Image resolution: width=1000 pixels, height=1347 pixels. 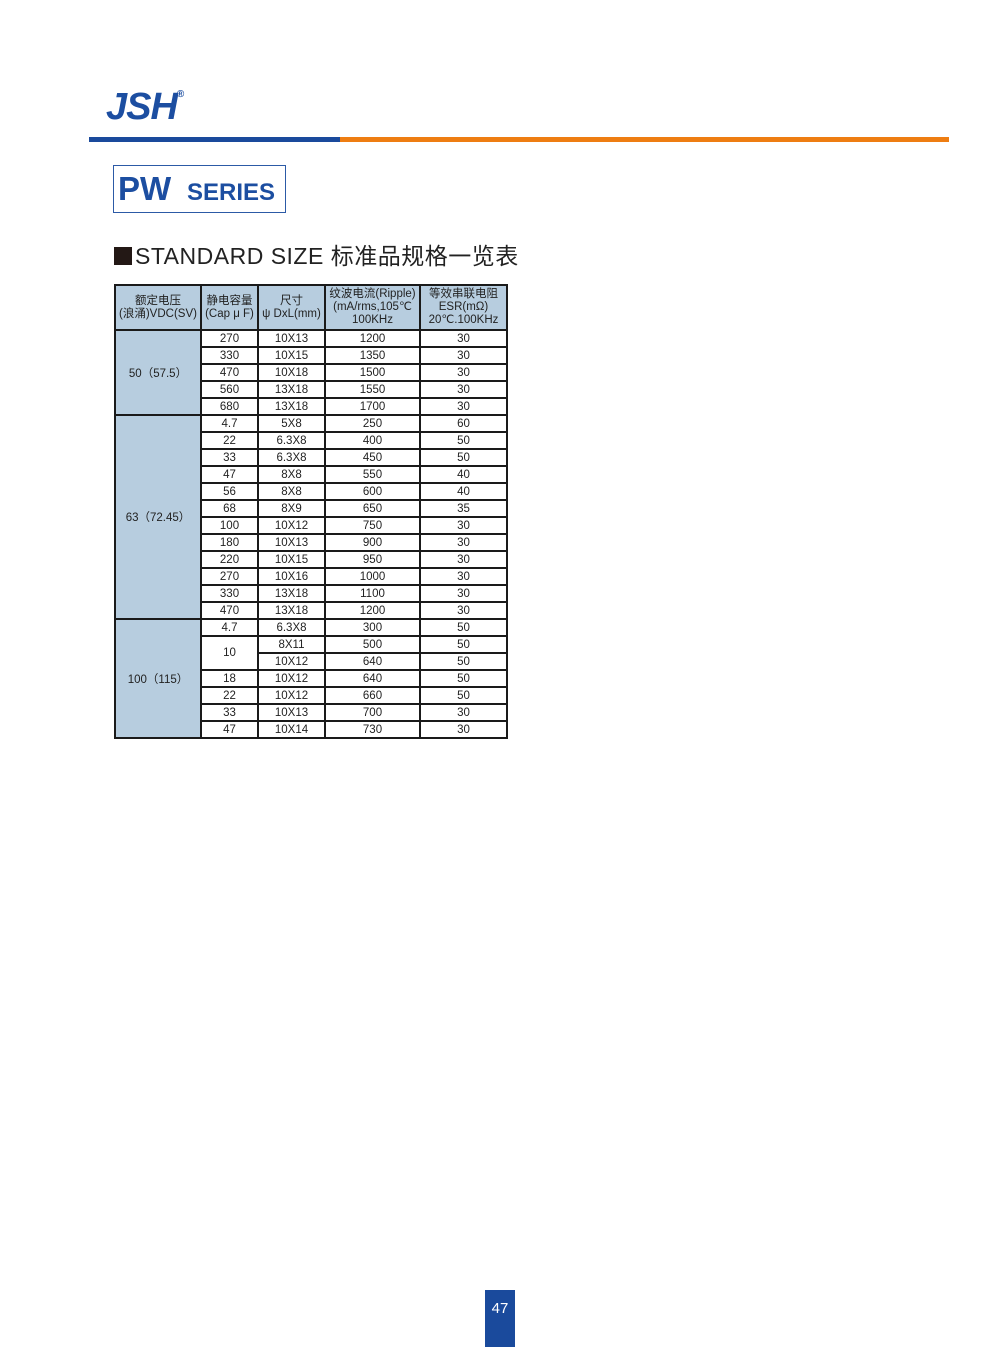 I want to click on column-header-line: 静电容量, so click(x=229, y=300).